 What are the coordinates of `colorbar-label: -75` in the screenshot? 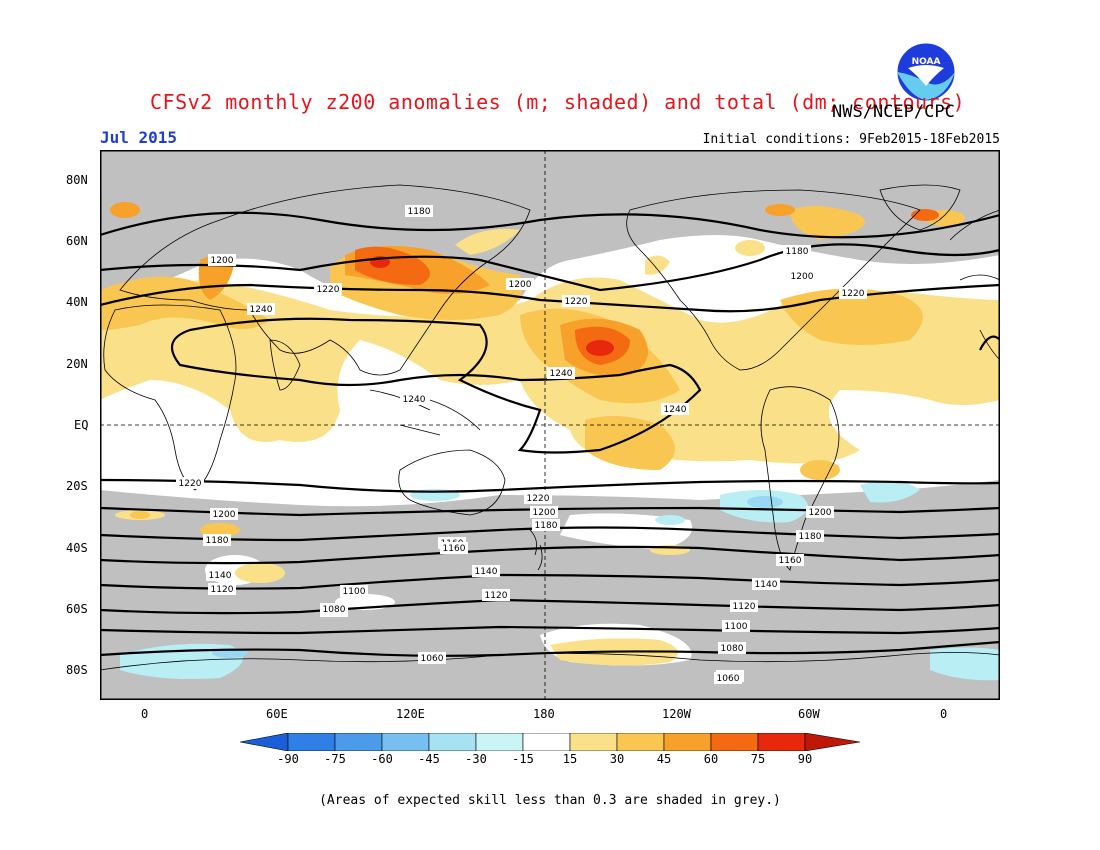 It's located at (335, 759).